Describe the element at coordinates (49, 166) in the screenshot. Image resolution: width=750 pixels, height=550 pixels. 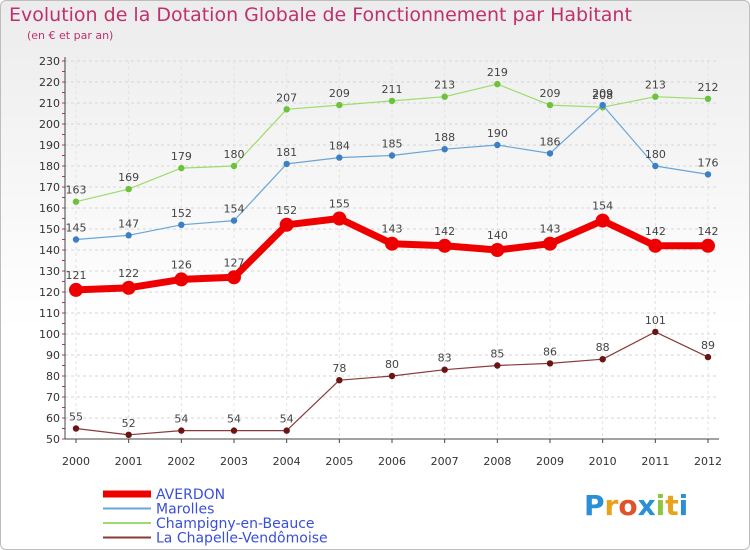
I see `y-tick-label: 180` at that location.